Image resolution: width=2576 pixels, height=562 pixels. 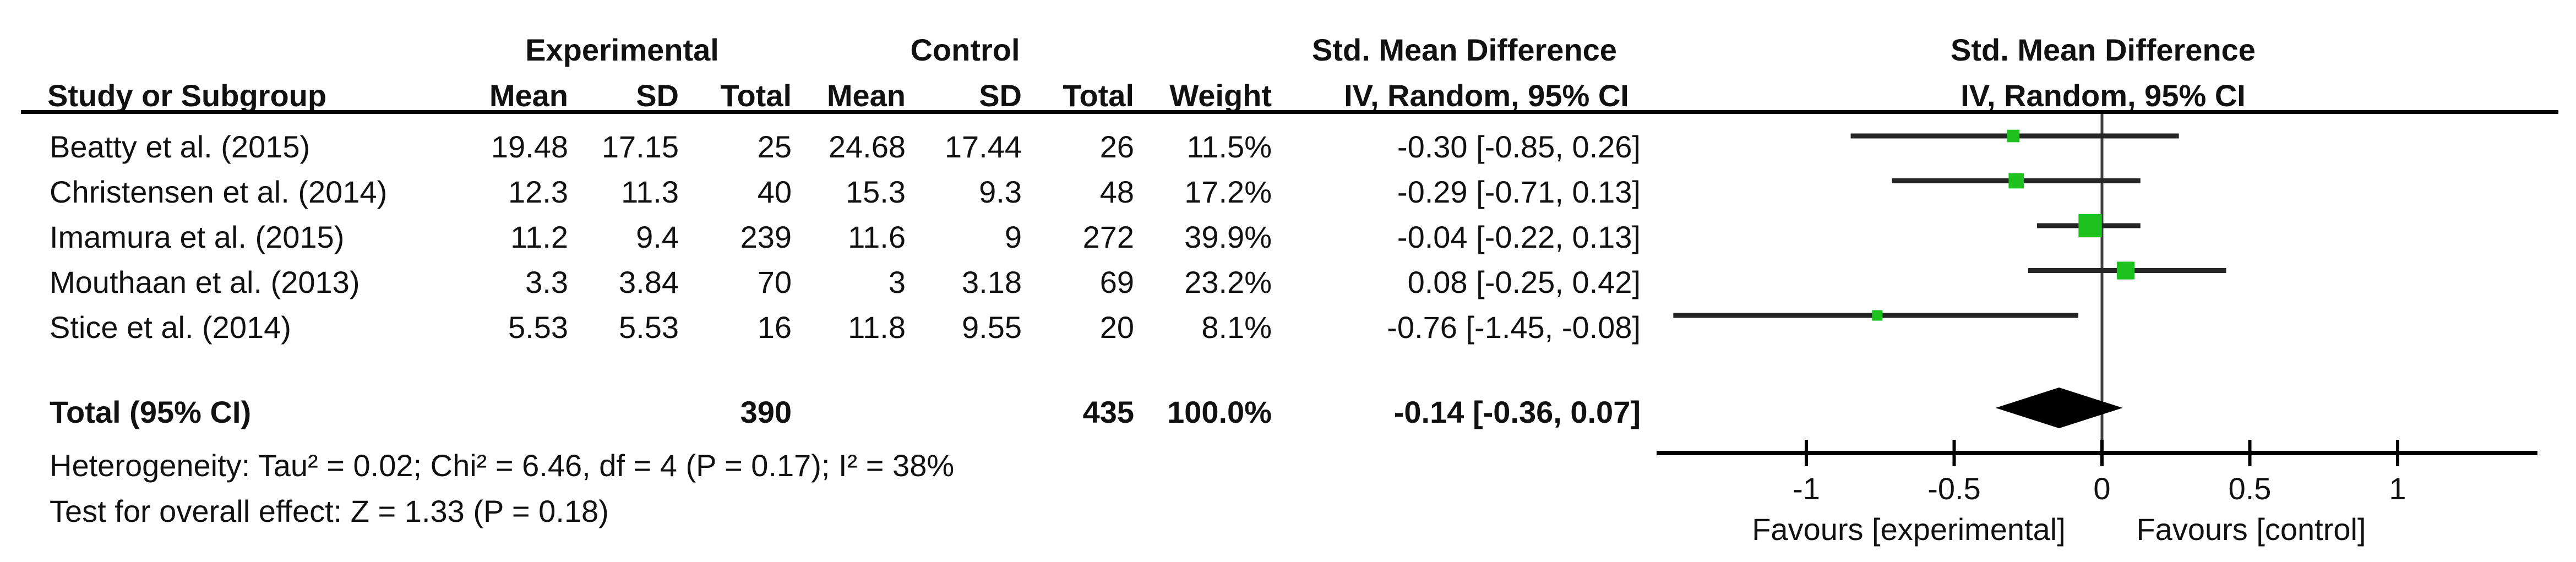 What do you see at coordinates (1954, 488) in the screenshot?
I see `axis-tick-label: -0.5` at bounding box center [1954, 488].